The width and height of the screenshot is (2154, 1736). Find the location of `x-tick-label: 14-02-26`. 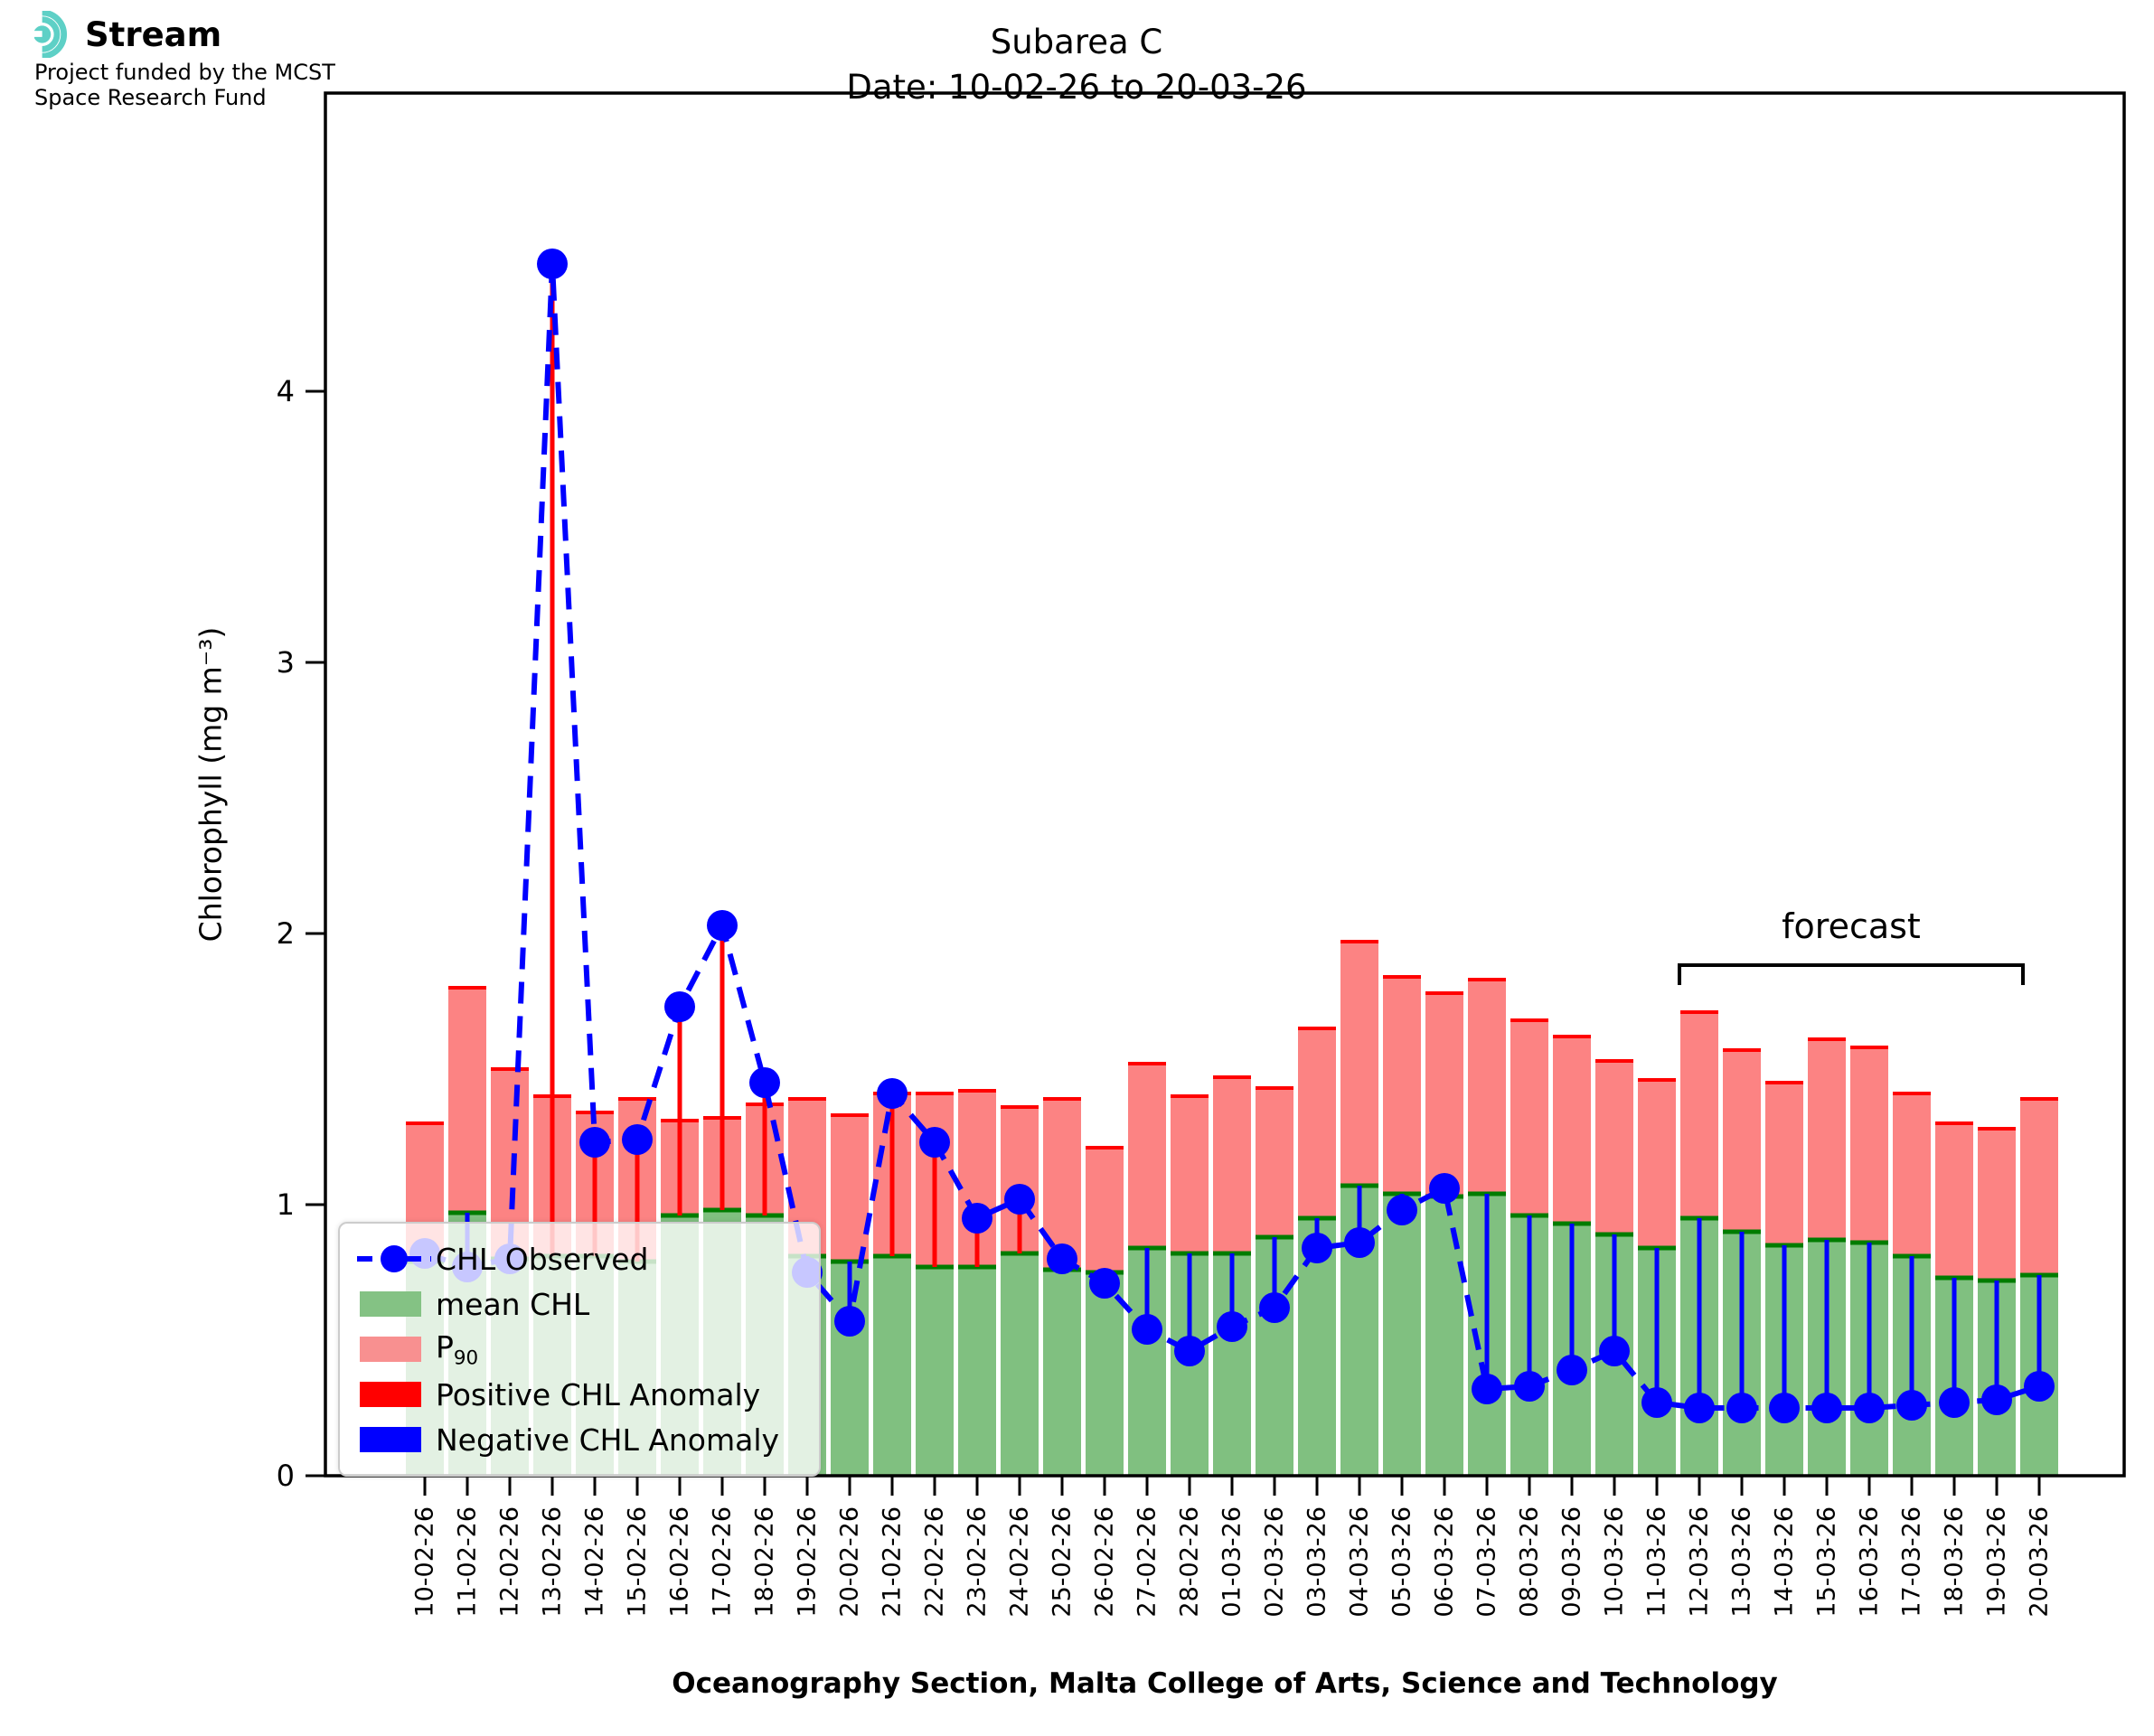

x-tick-label: 14-02-26 is located at coordinates (595, 1562).